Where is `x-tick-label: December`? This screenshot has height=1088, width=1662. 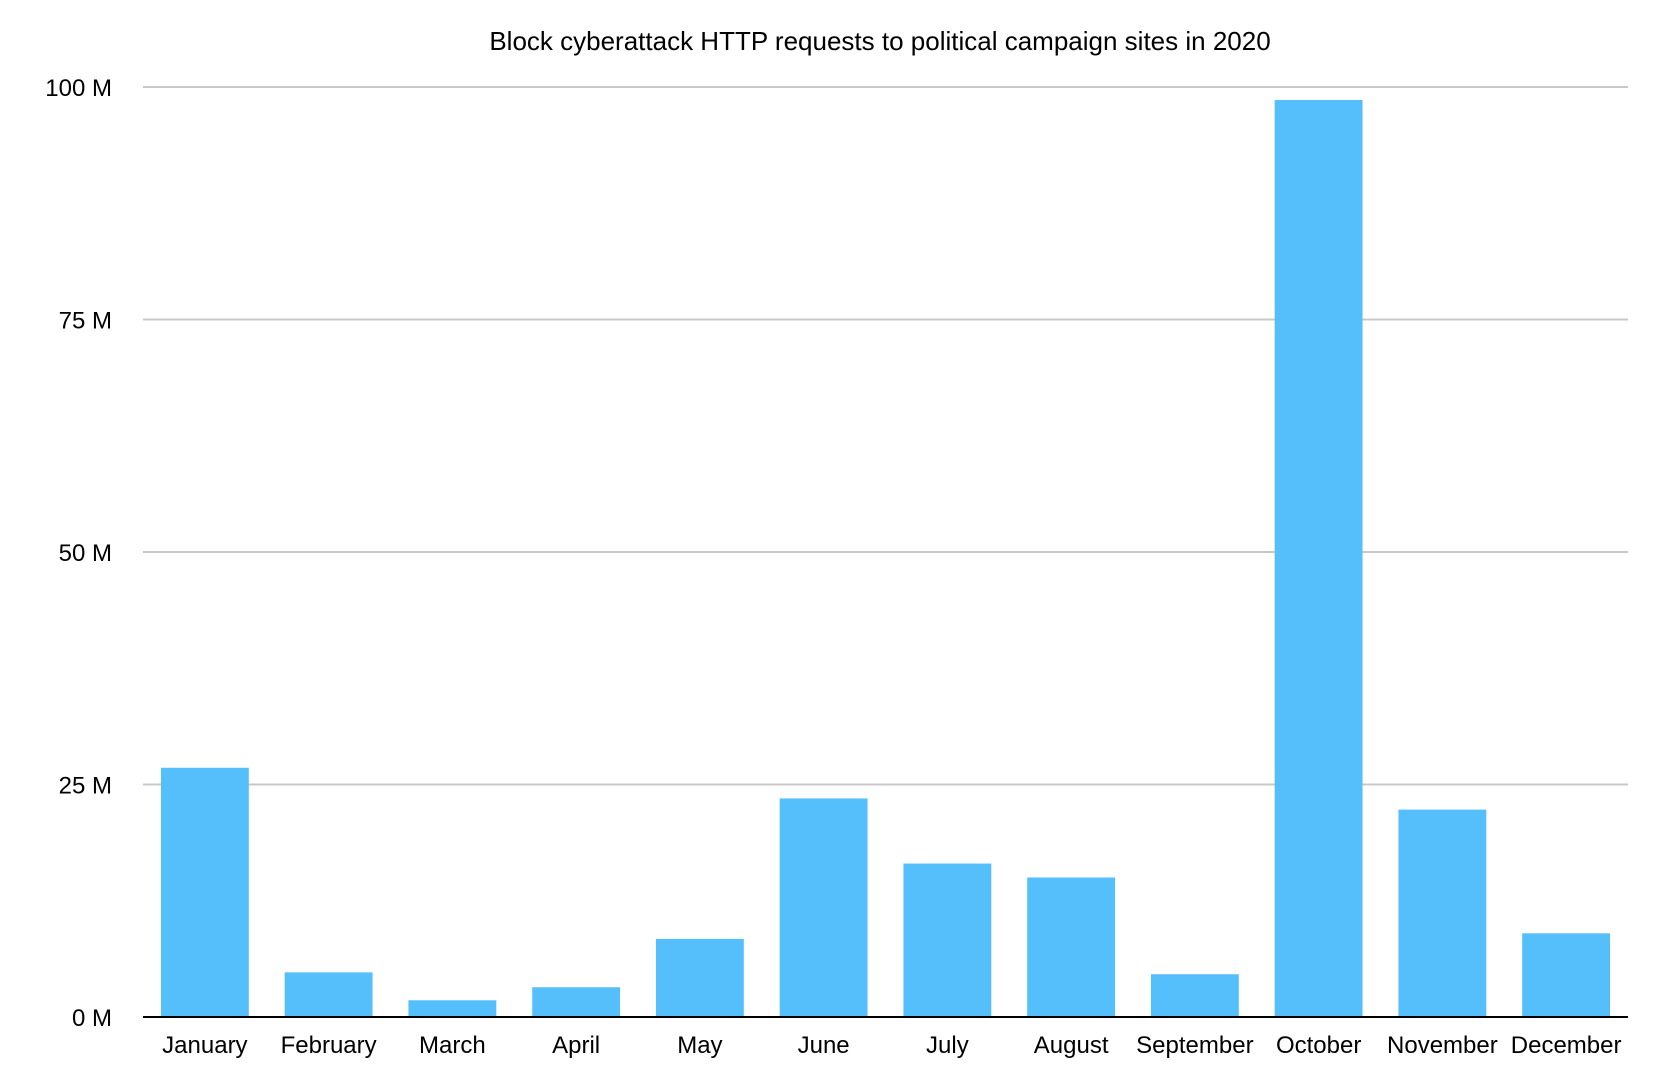
x-tick-label: December is located at coordinates (1566, 1045).